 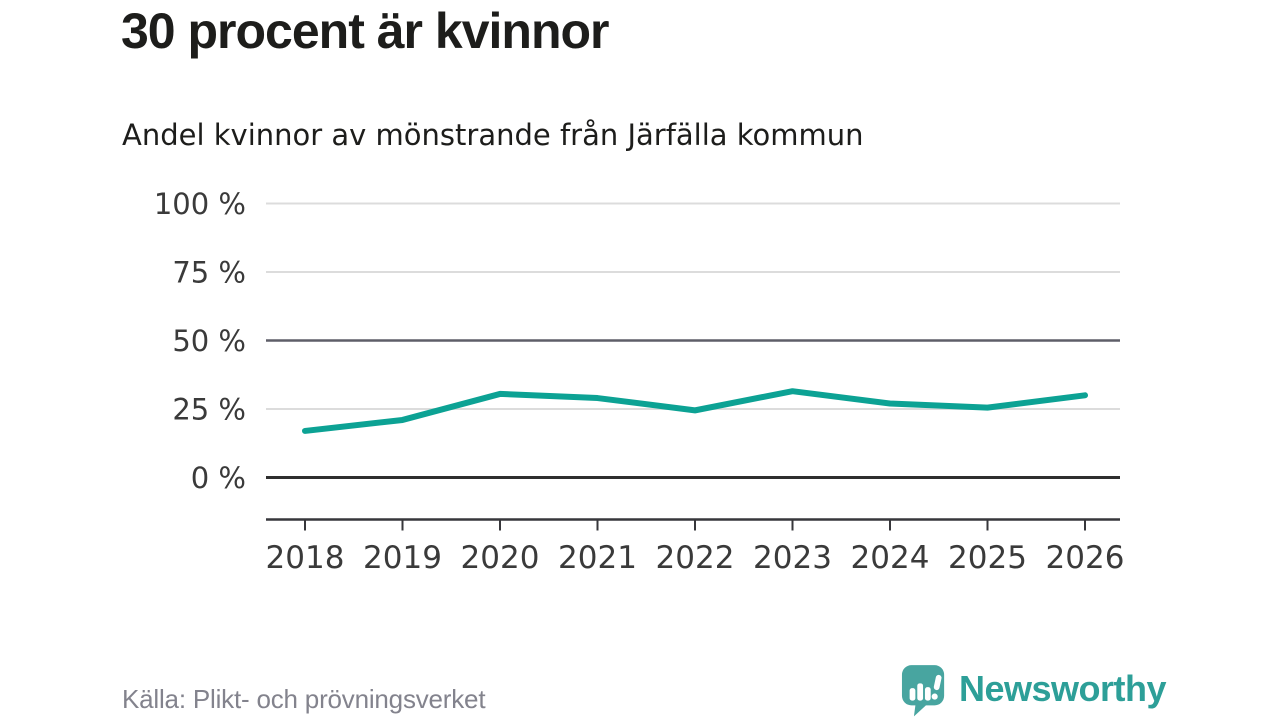 I want to click on x-tick-label-2020: 2020, so click(x=500, y=558).